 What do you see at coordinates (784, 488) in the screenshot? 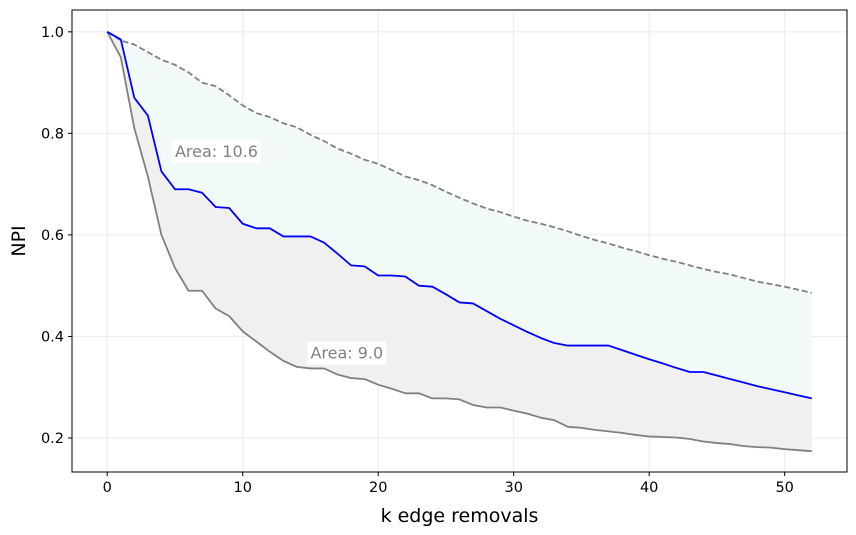
I see `x-tick-label-5: 50` at bounding box center [784, 488].